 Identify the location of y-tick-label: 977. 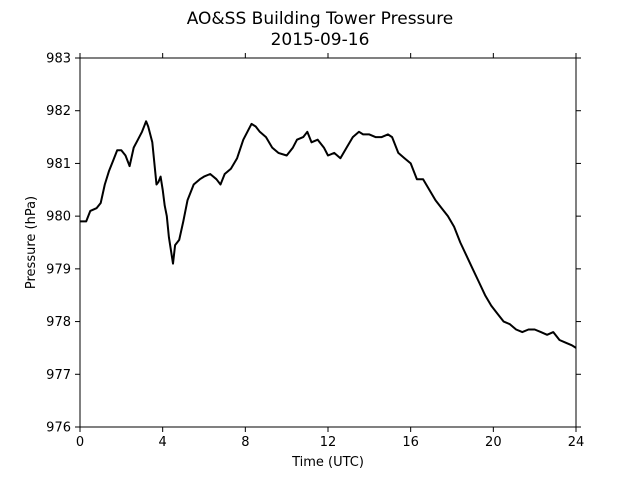
(58, 375).